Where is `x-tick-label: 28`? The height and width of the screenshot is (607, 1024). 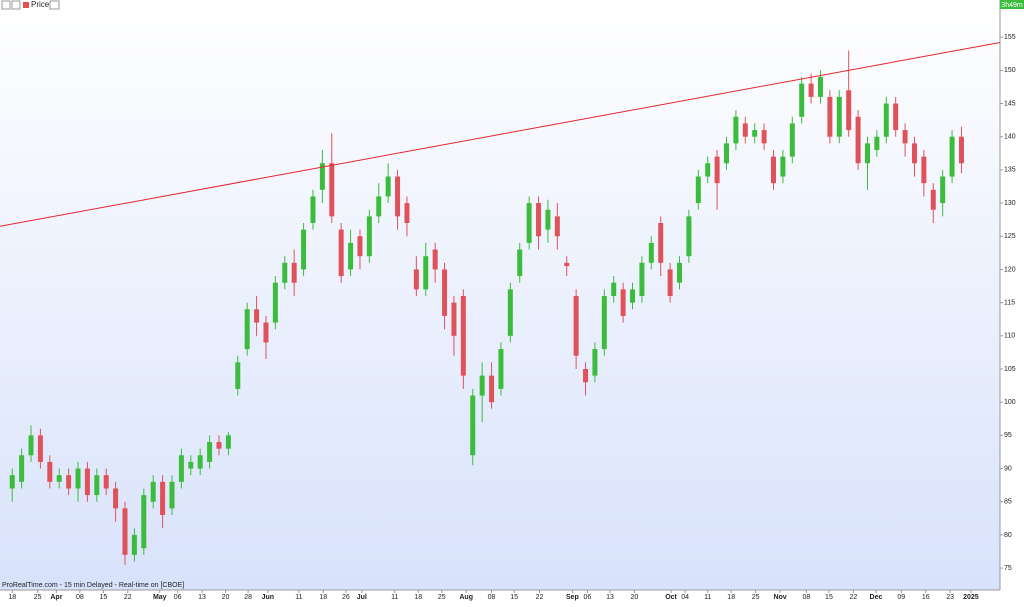 x-tick-label: 28 is located at coordinates (248, 597).